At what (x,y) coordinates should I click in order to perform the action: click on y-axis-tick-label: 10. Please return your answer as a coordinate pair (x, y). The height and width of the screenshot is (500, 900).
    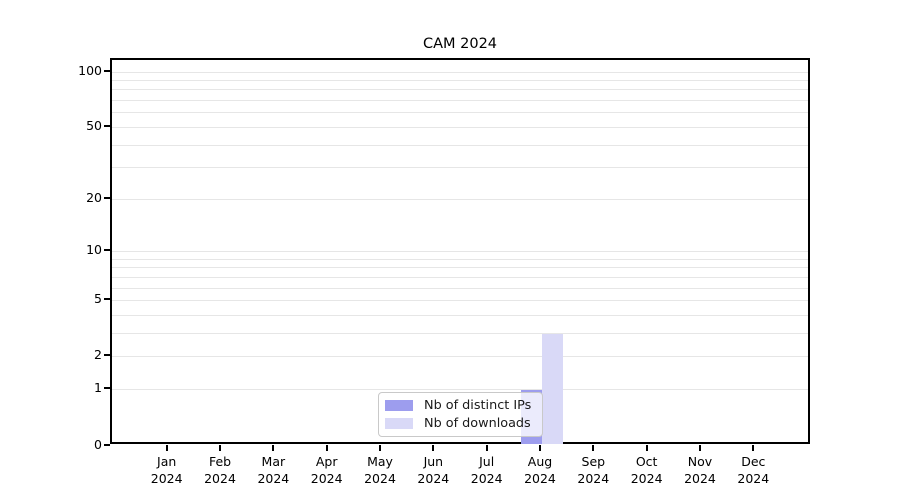
    Looking at the image, I should click on (94, 250).